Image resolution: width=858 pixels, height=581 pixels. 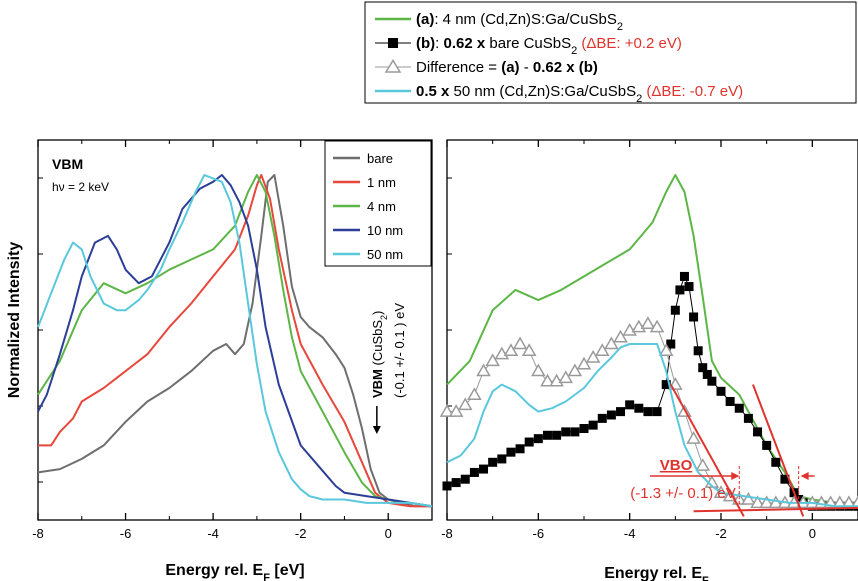 What do you see at coordinates (14, 320) in the screenshot?
I see `y-axis-label: Normalized Intensity` at bounding box center [14, 320].